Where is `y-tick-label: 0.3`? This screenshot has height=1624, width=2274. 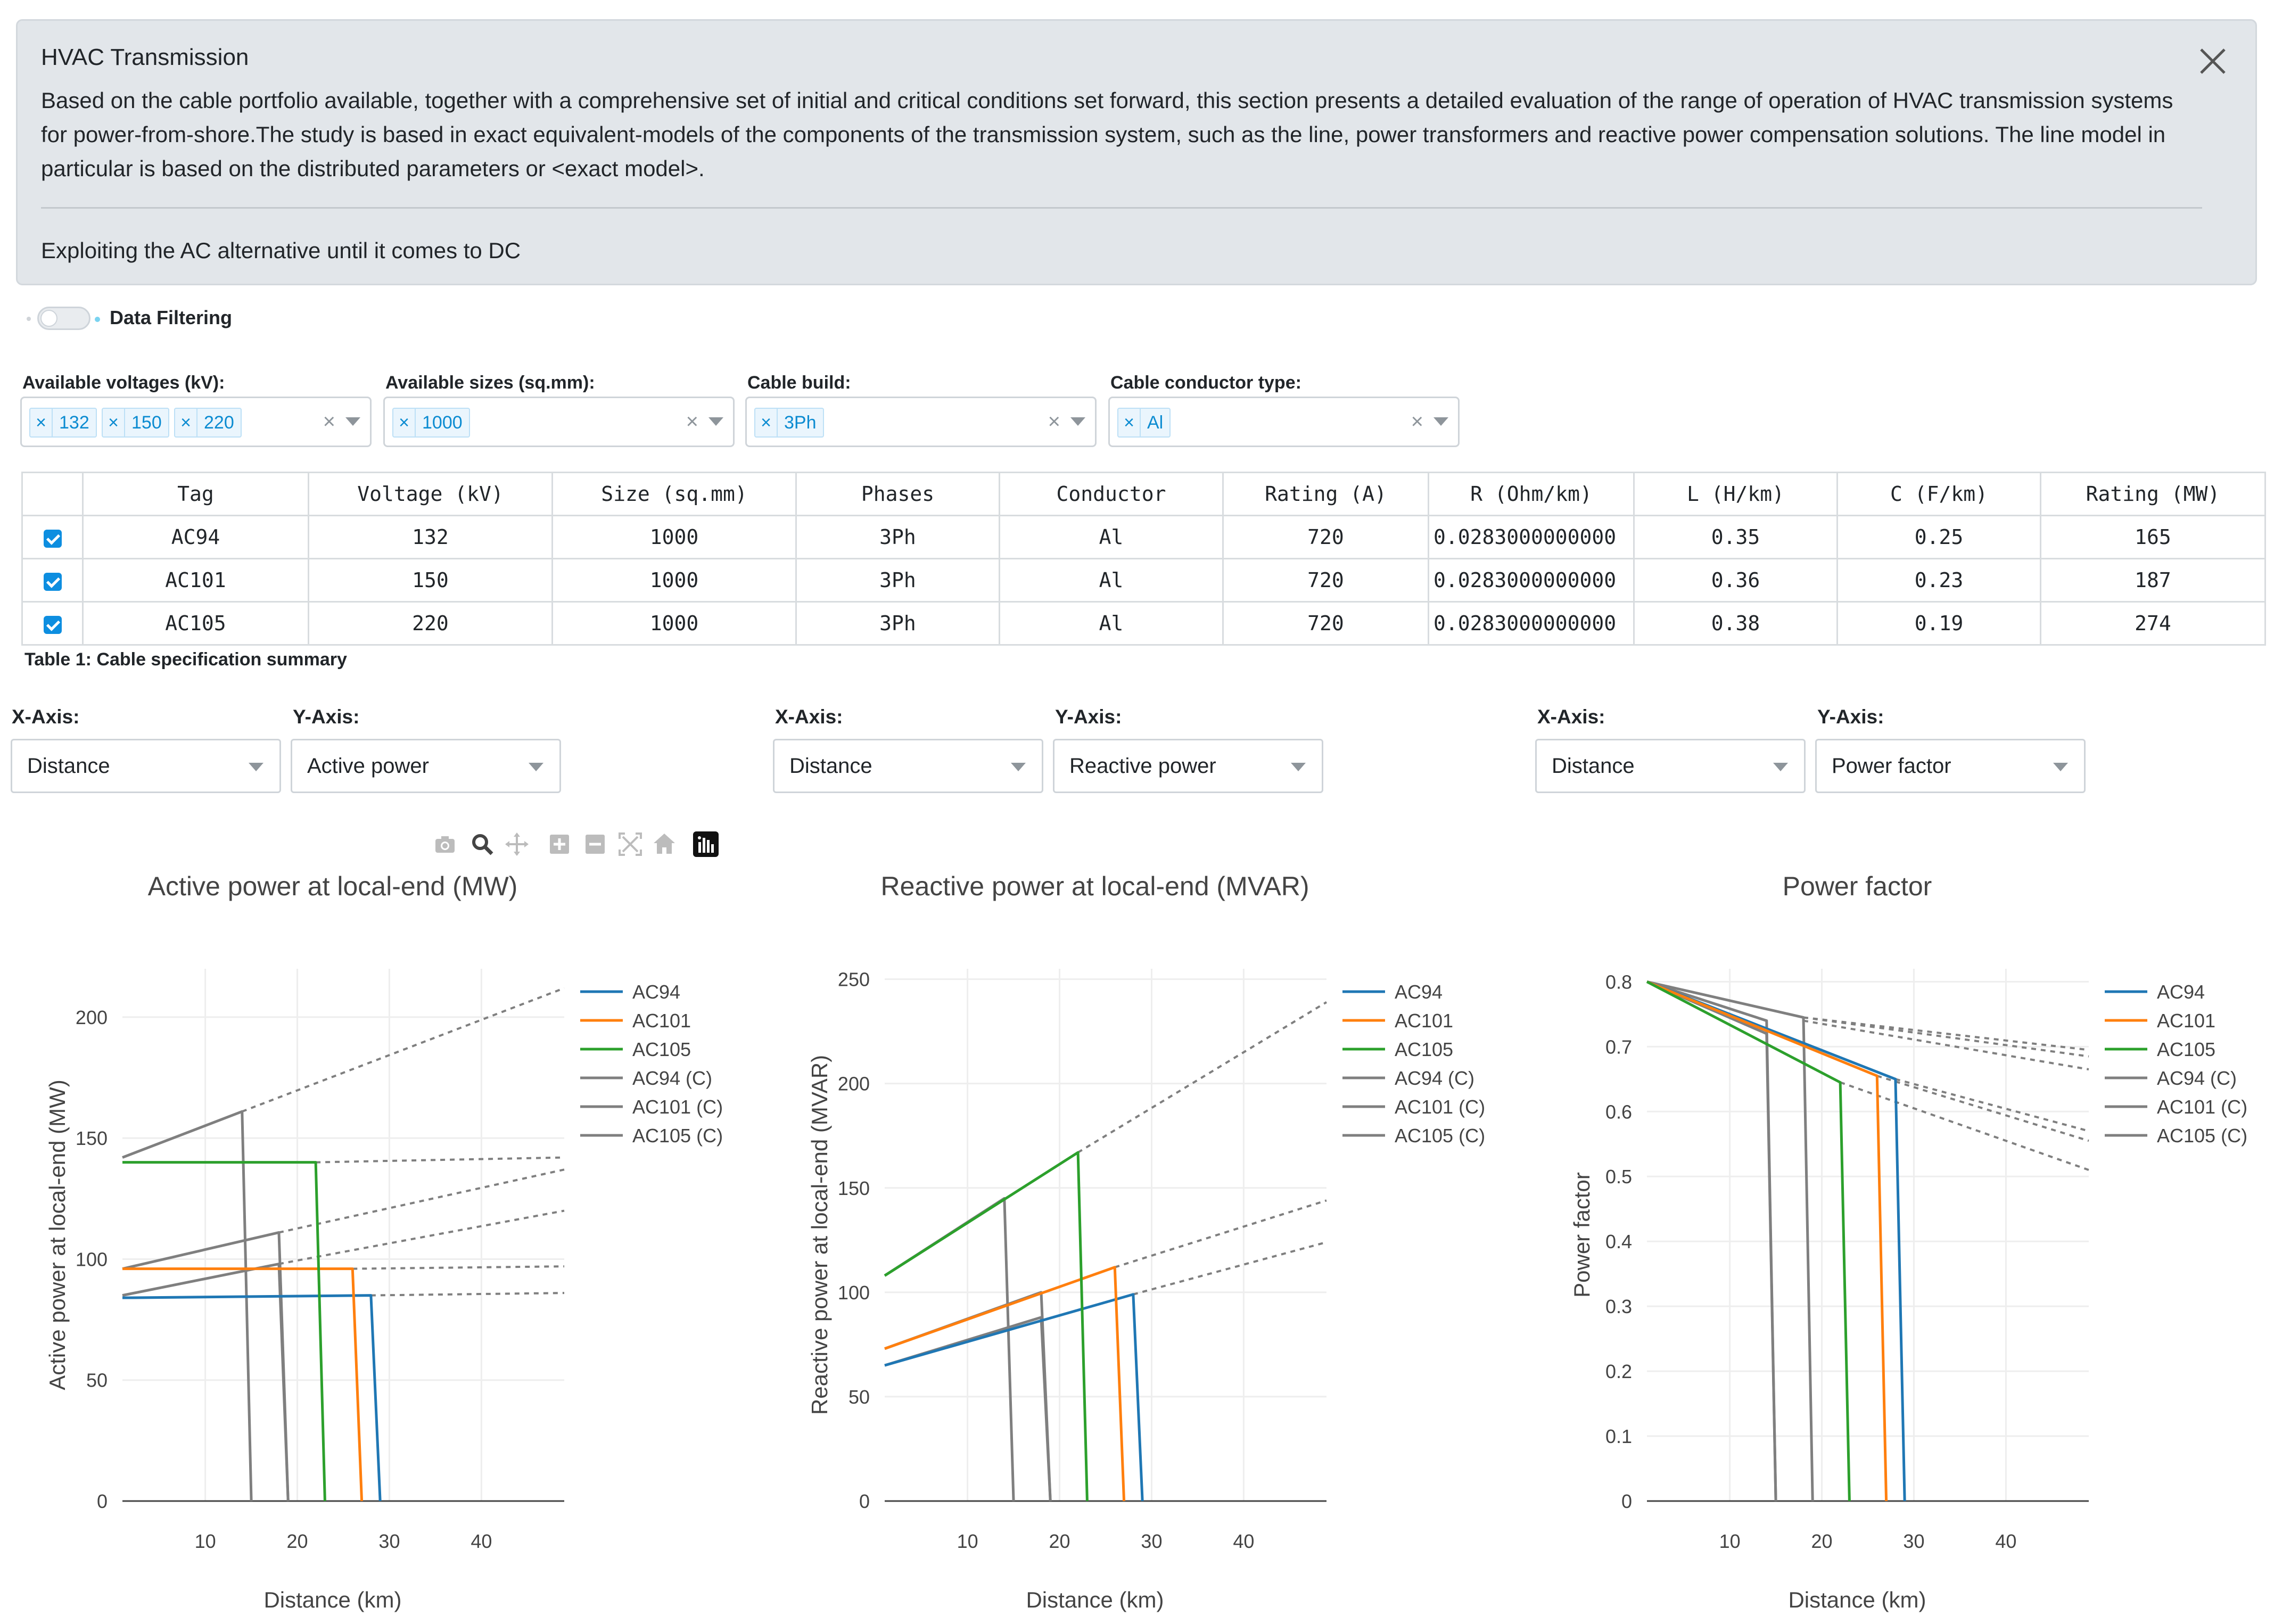
y-tick-label: 0.3 is located at coordinates (1619, 1306).